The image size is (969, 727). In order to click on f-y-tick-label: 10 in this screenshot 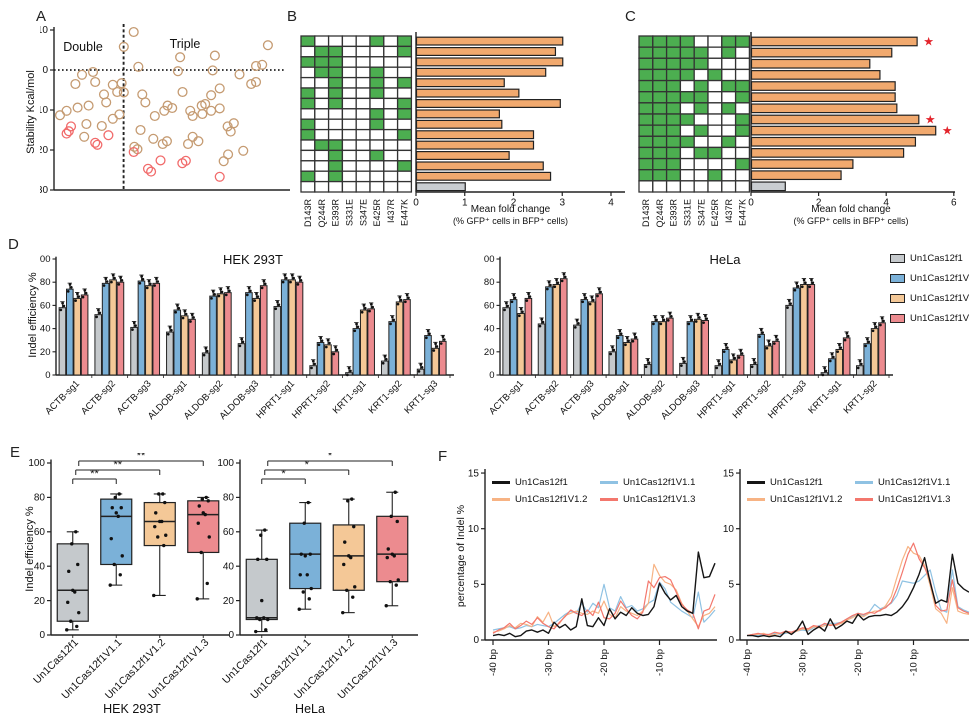, I will do `click(729, 529)`.